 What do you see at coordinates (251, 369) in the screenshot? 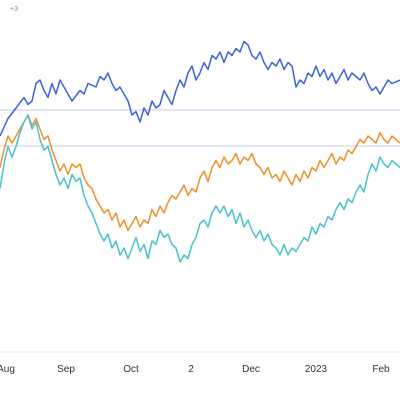
I see `x-tick-label: Dec` at bounding box center [251, 369].